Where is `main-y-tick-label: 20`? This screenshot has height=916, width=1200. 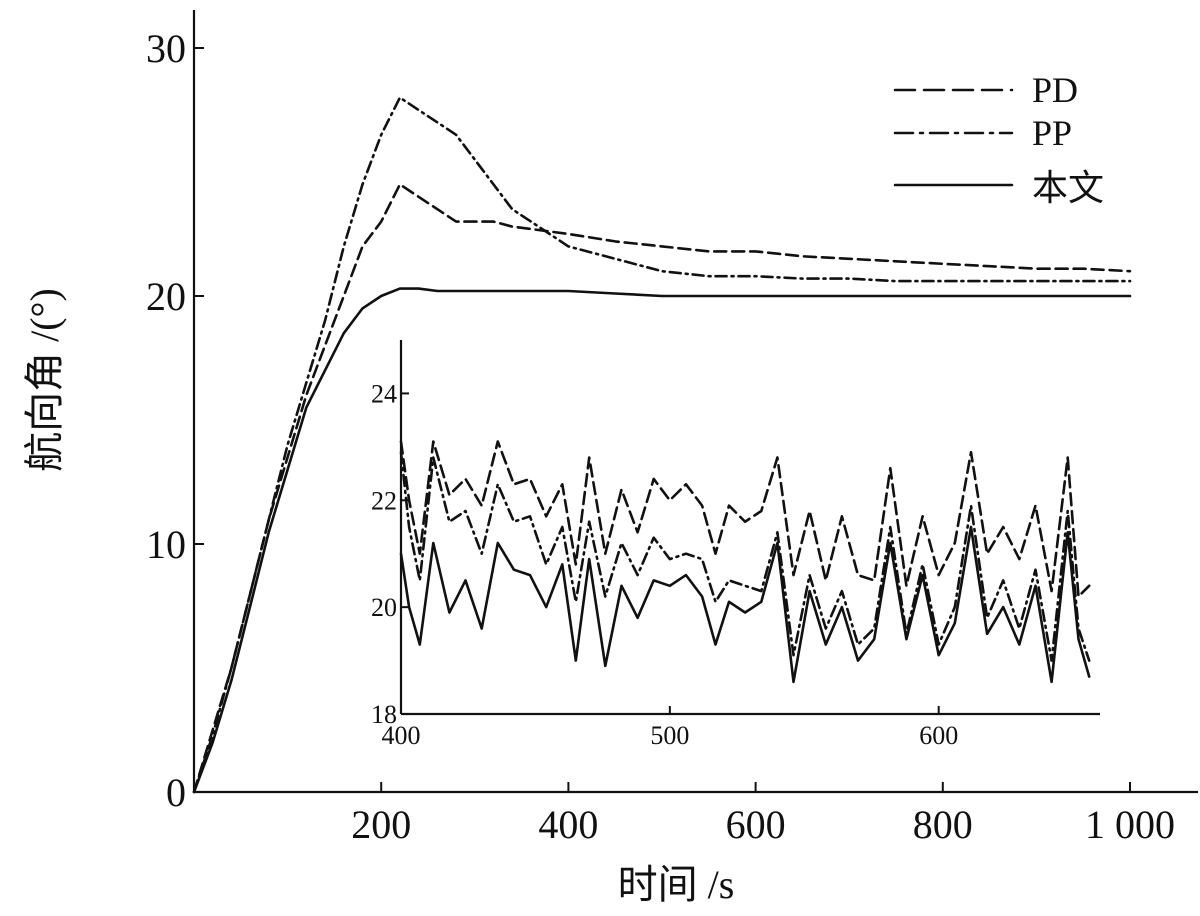 main-y-tick-label: 20 is located at coordinates (166, 296).